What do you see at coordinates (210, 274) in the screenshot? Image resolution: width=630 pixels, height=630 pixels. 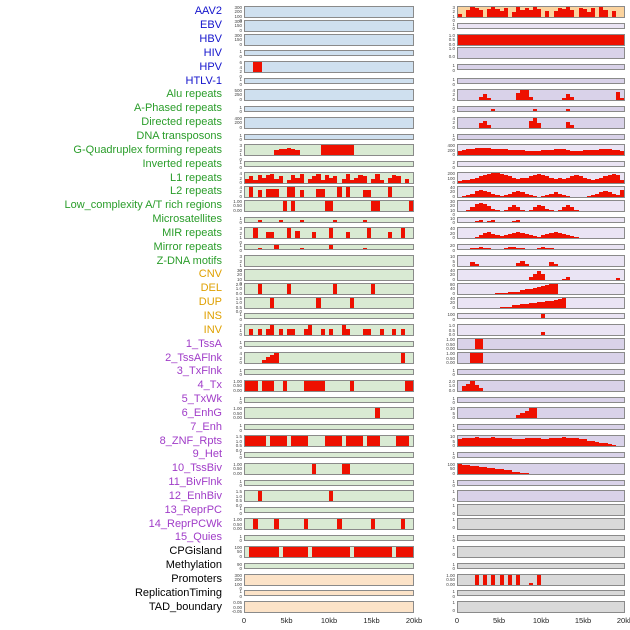 I see `track-label: CNV` at bounding box center [210, 274].